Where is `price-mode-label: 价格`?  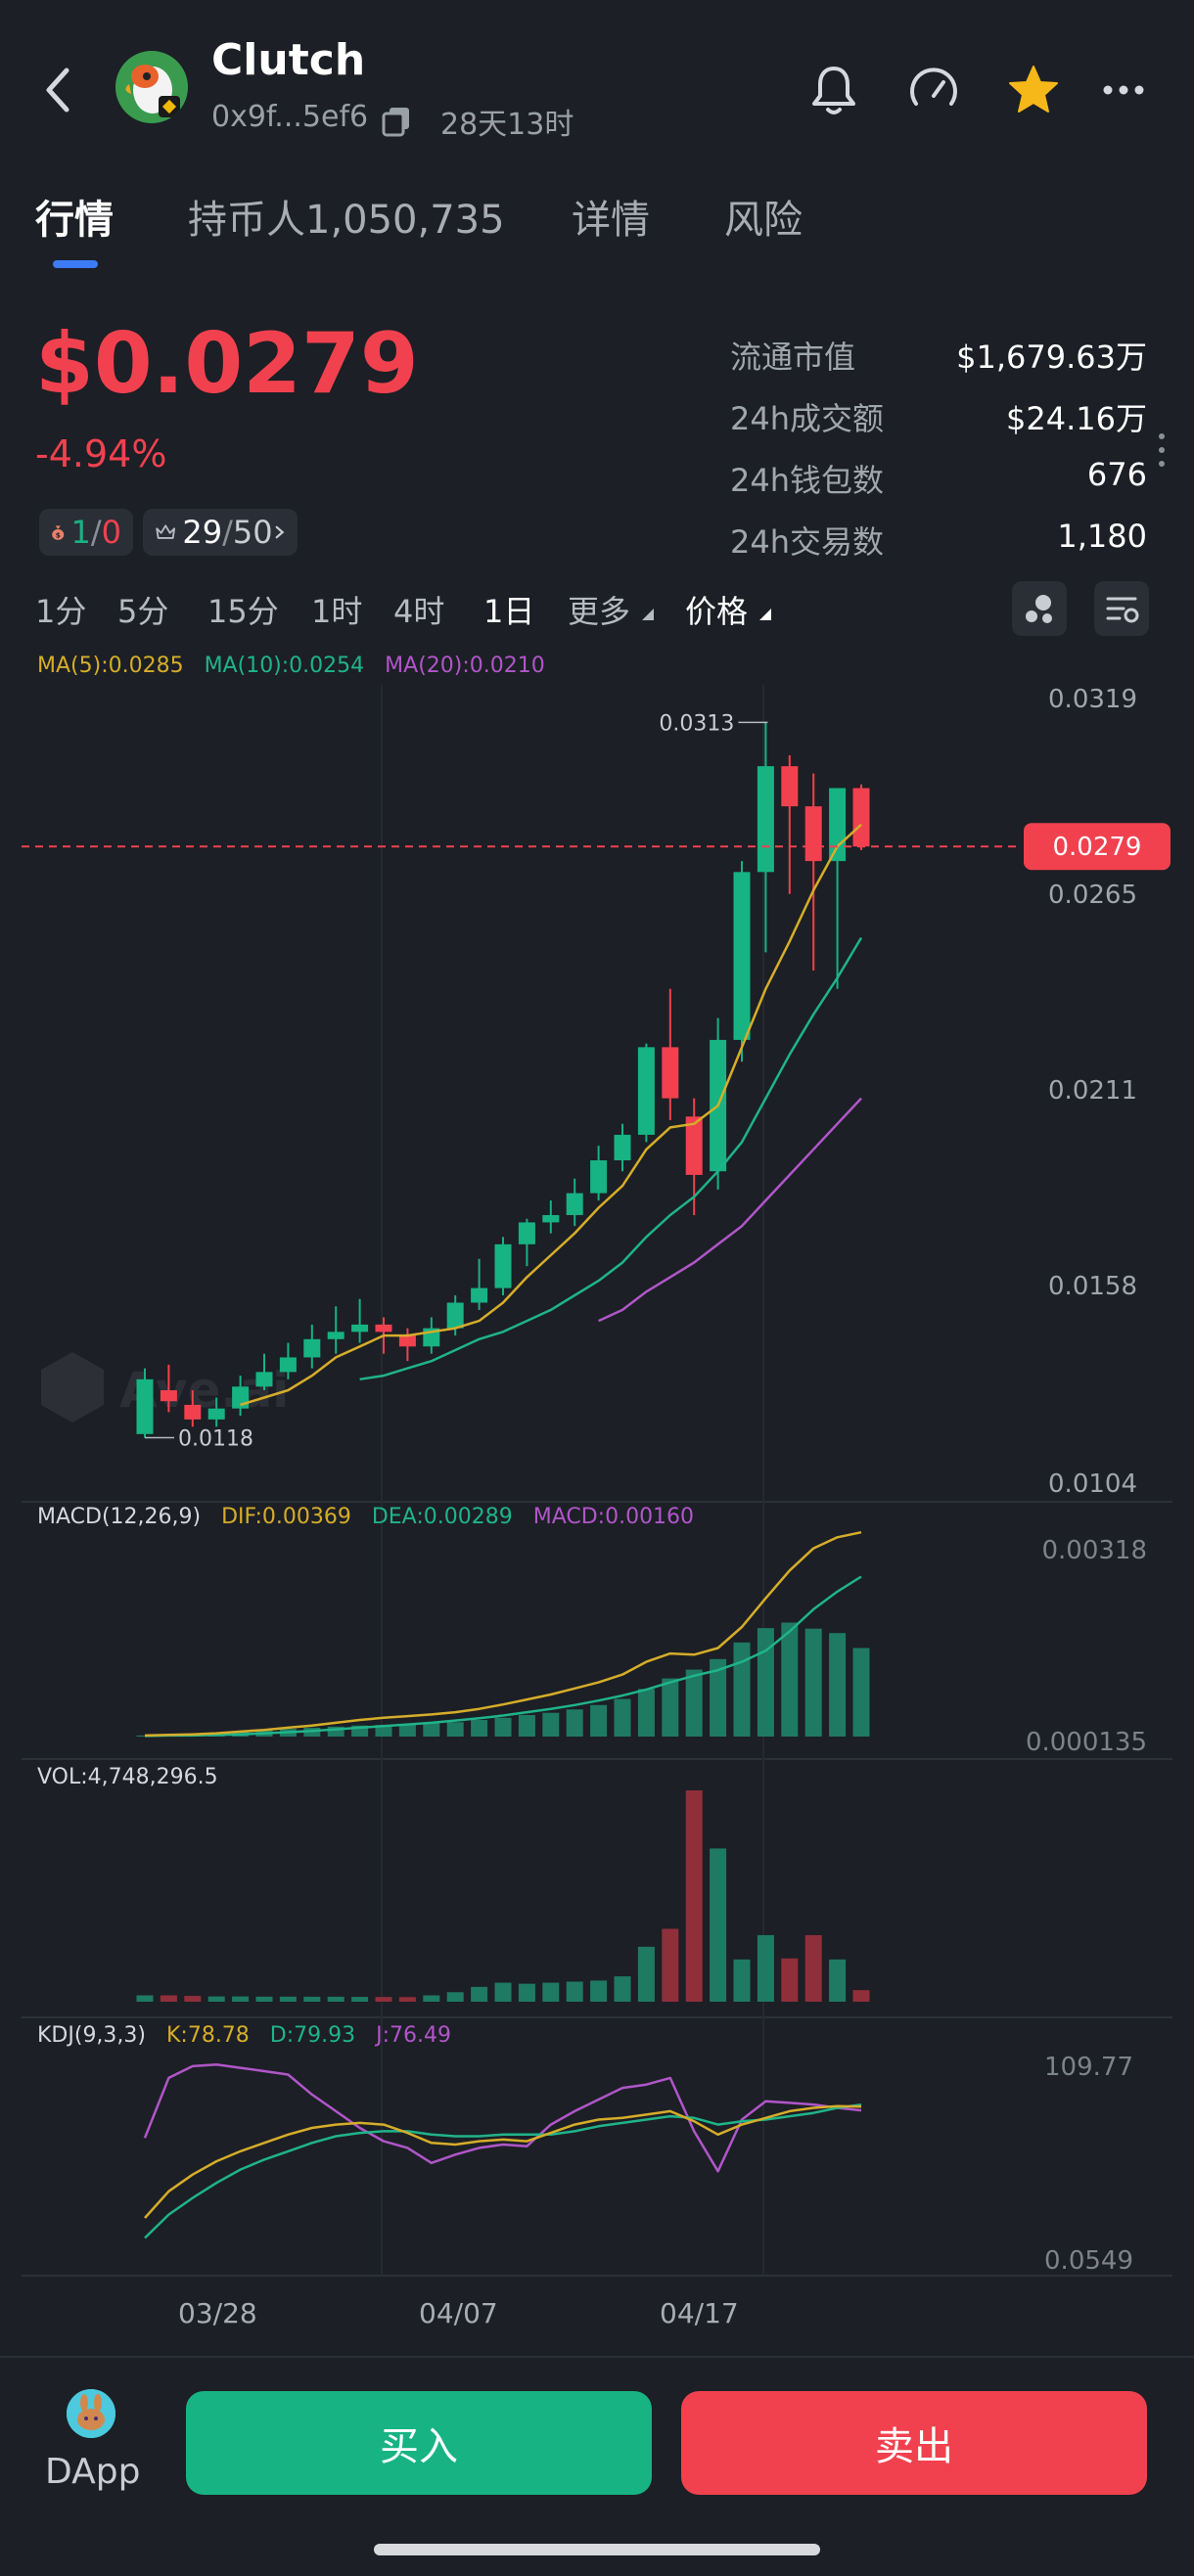
price-mode-label: 价格 is located at coordinates (717, 611).